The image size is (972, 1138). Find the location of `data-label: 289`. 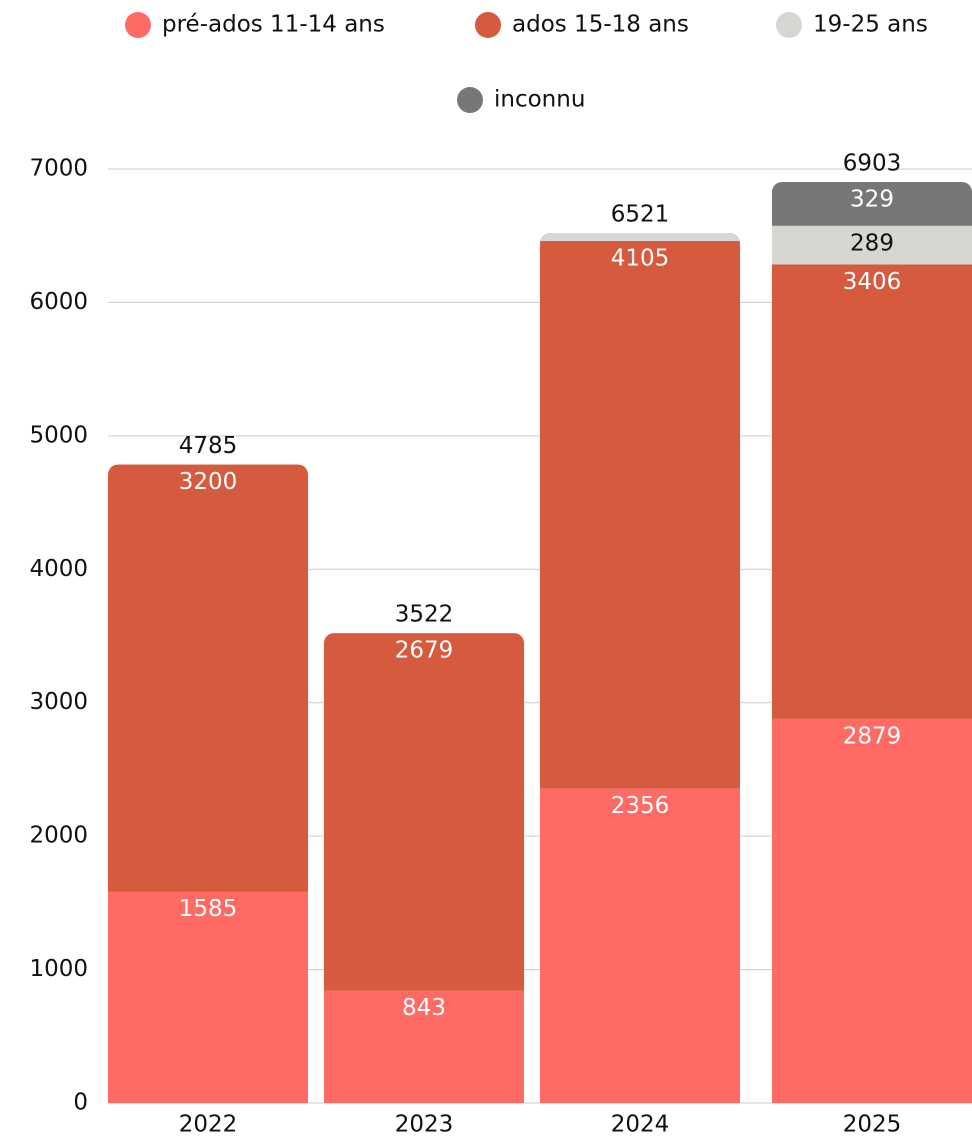

data-label: 289 is located at coordinates (872, 243).